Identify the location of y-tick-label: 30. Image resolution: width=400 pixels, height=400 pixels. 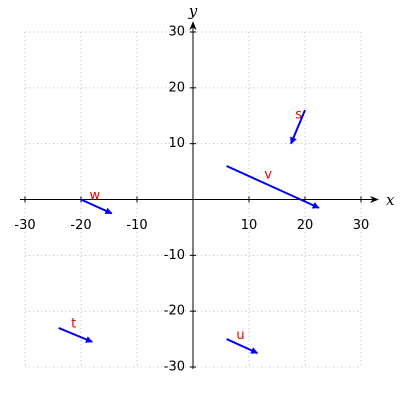
(176, 32).